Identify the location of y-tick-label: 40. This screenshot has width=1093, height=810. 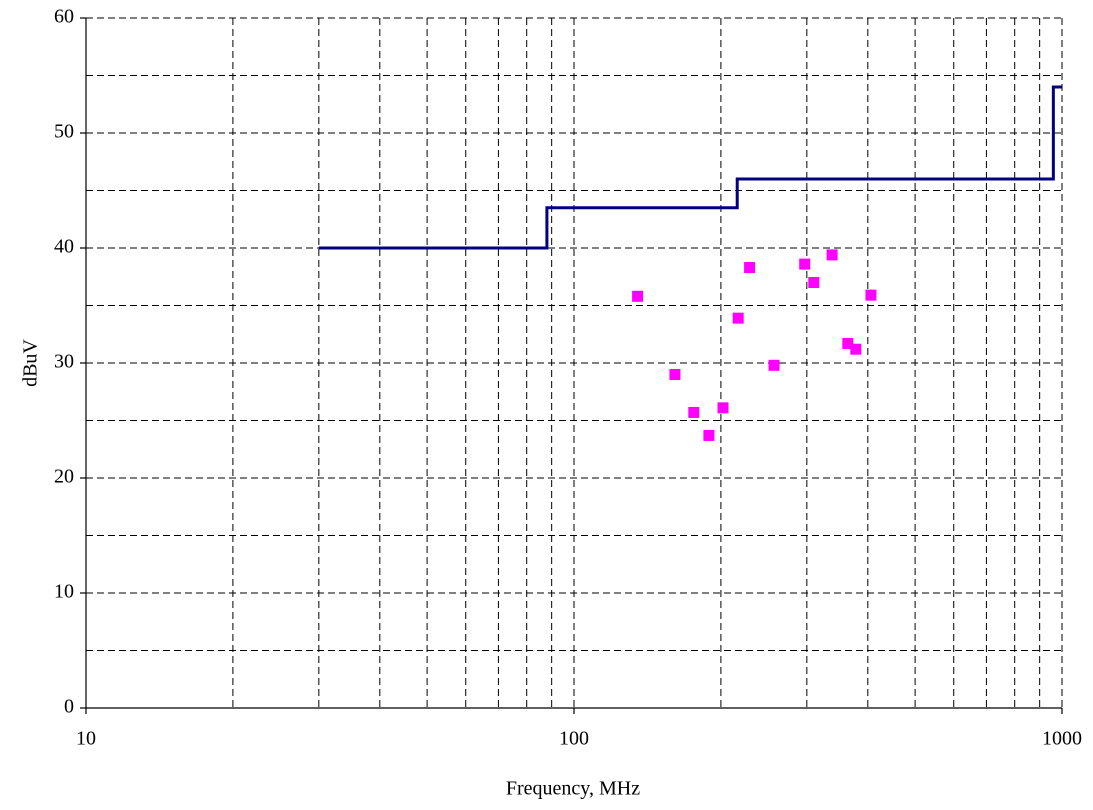
(64, 247).